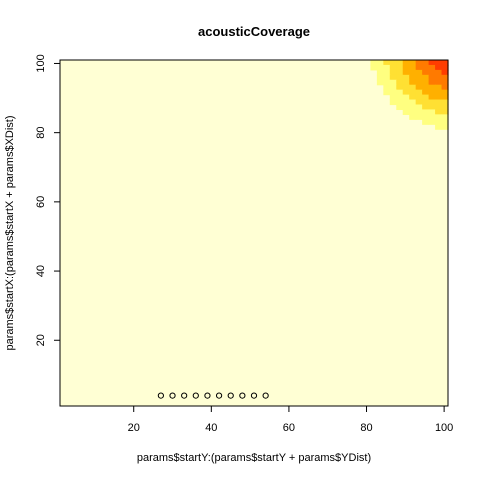 This screenshot has height=480, width=480. Describe the element at coordinates (47, 200) in the screenshot. I see `y-axis: 20 40 60 80 100` at that location.